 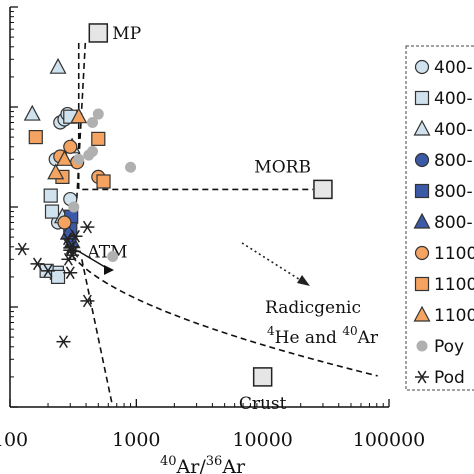 What do you see at coordinates (80, 132) in the screenshot?
I see `mp-atm-mixing-line` at bounding box center [80, 132].